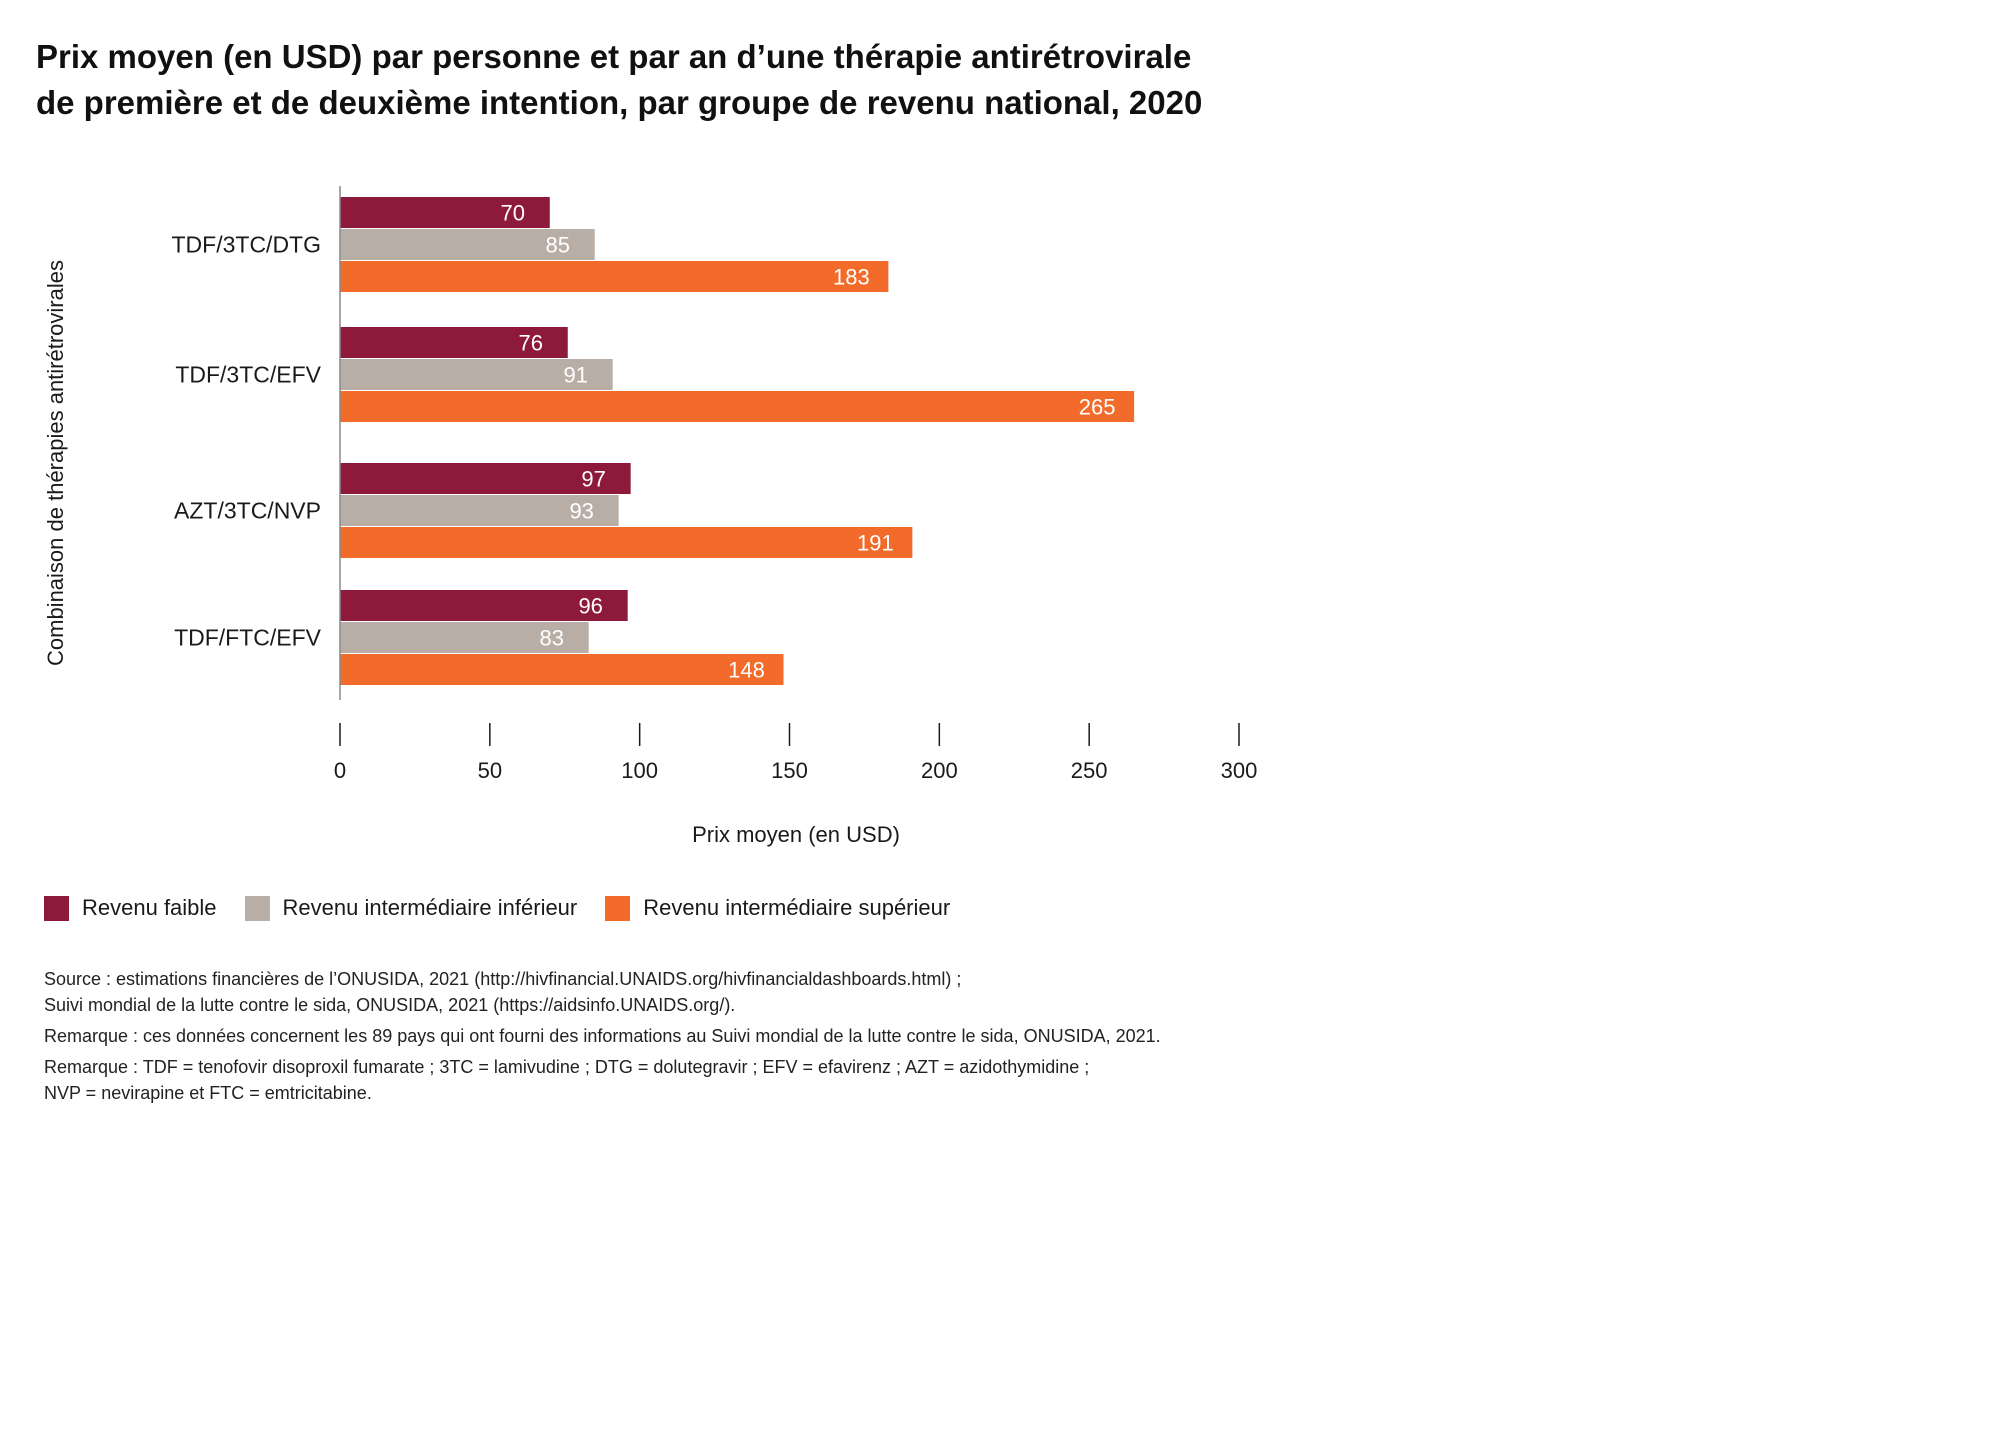  What do you see at coordinates (593, 479) in the screenshot?
I see `bar-value-label: 97` at bounding box center [593, 479].